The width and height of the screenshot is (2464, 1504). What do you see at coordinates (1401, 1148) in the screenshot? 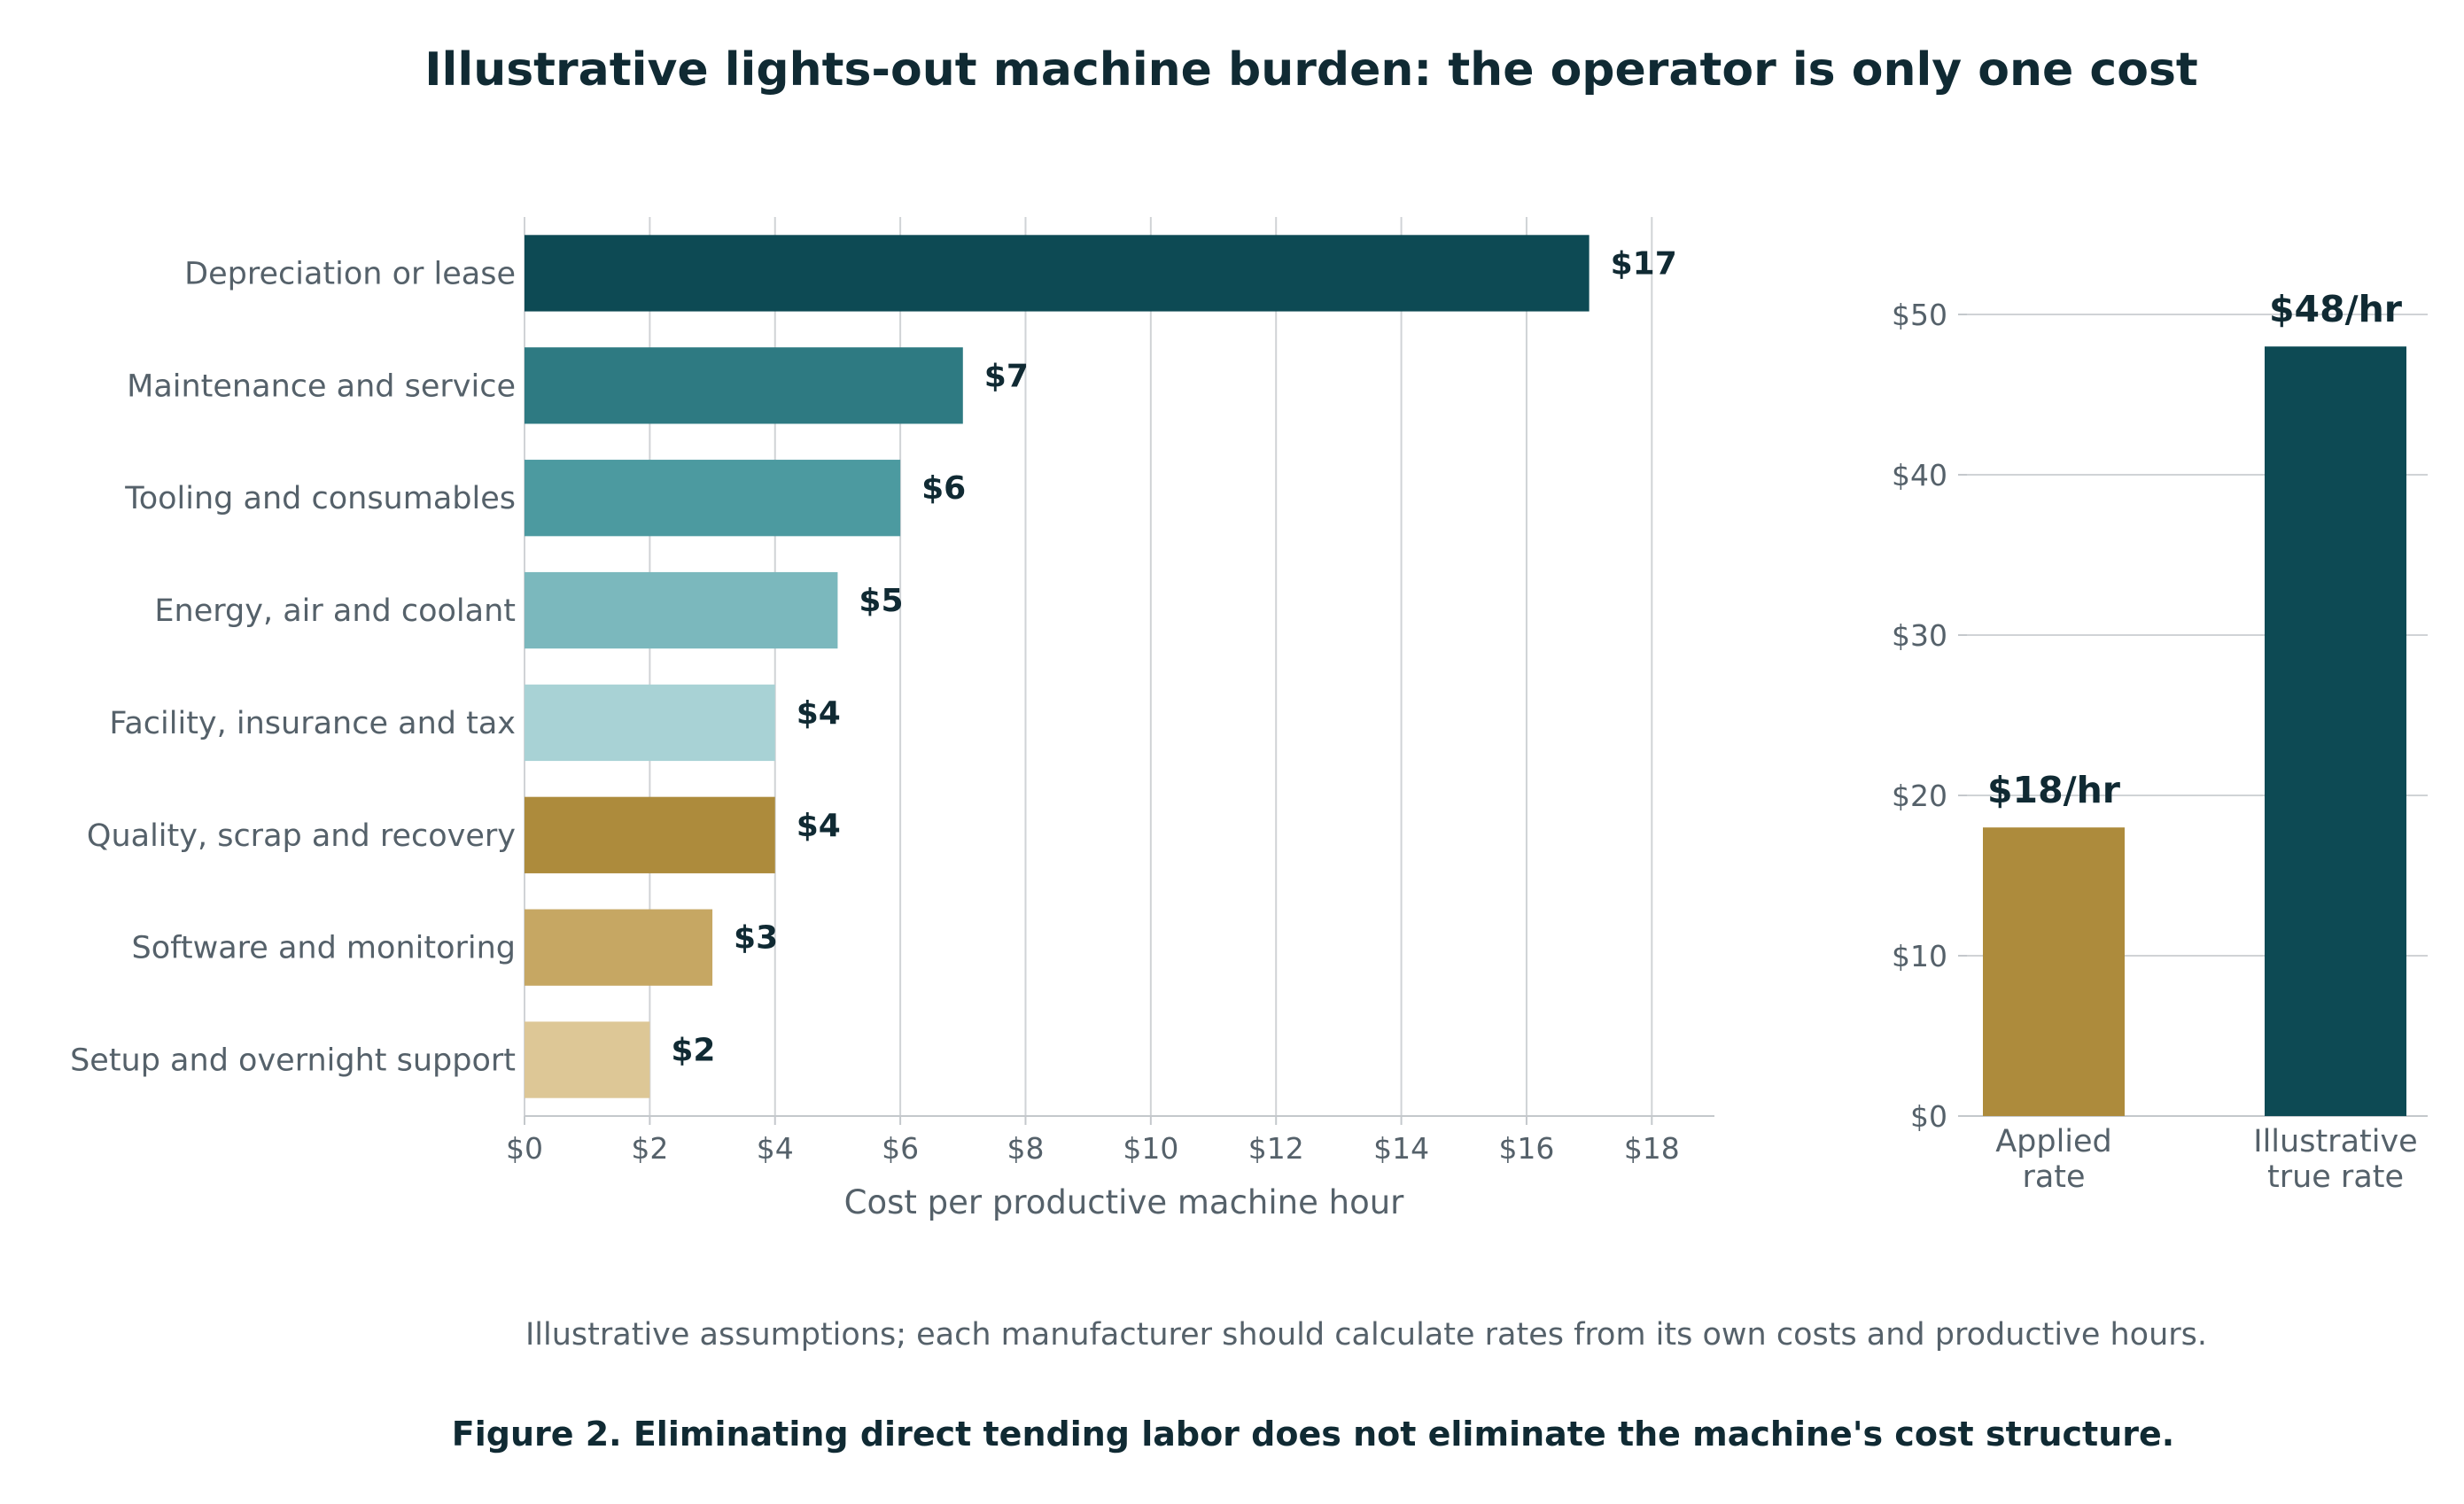
I see `x-tick-label: $14` at bounding box center [1401, 1148].